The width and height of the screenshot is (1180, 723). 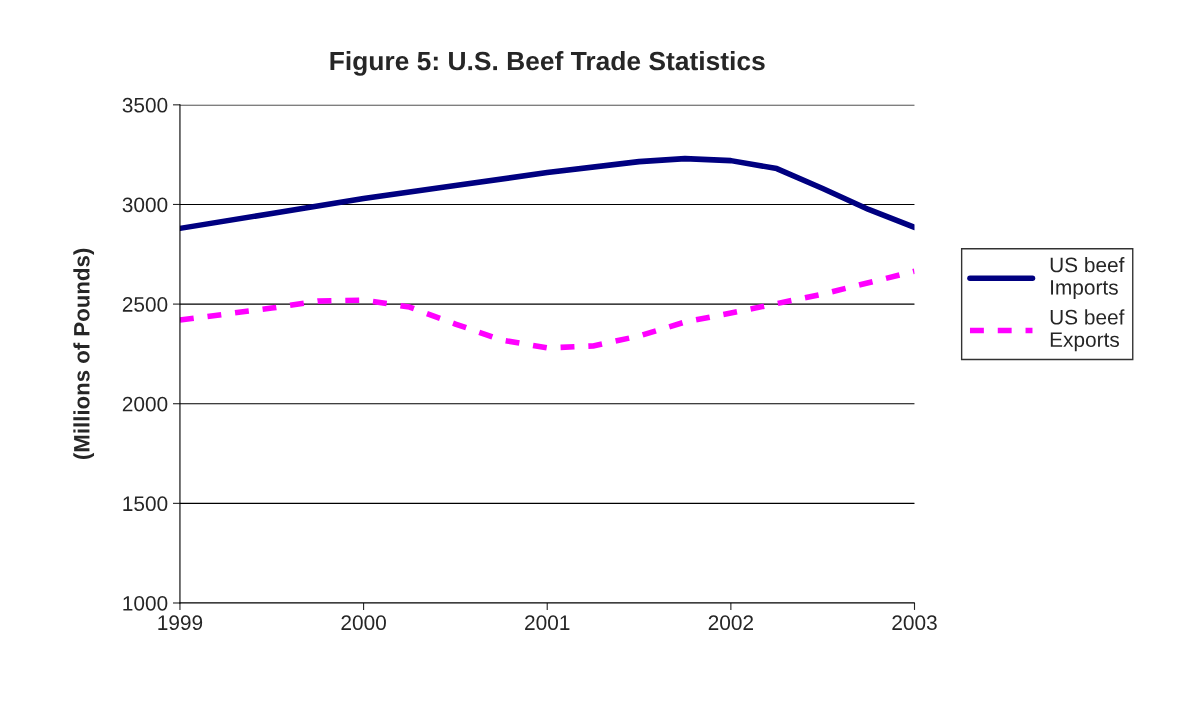 I want to click on legend-label: US beef Exports, so click(x=1087, y=330).